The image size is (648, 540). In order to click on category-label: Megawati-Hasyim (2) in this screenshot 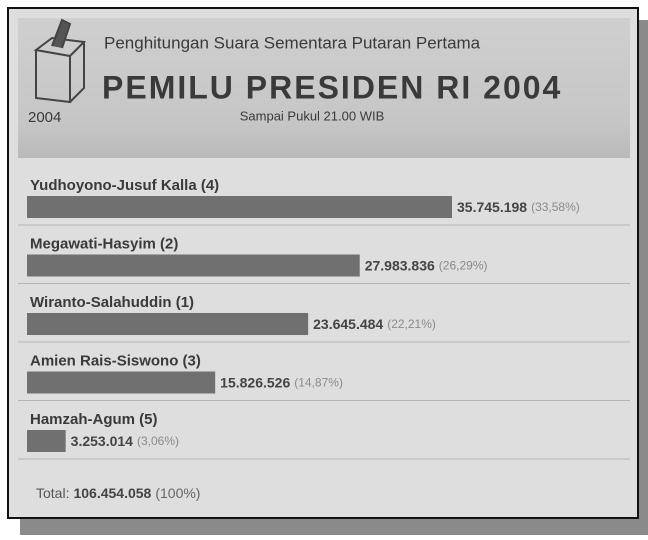, I will do `click(104, 243)`.